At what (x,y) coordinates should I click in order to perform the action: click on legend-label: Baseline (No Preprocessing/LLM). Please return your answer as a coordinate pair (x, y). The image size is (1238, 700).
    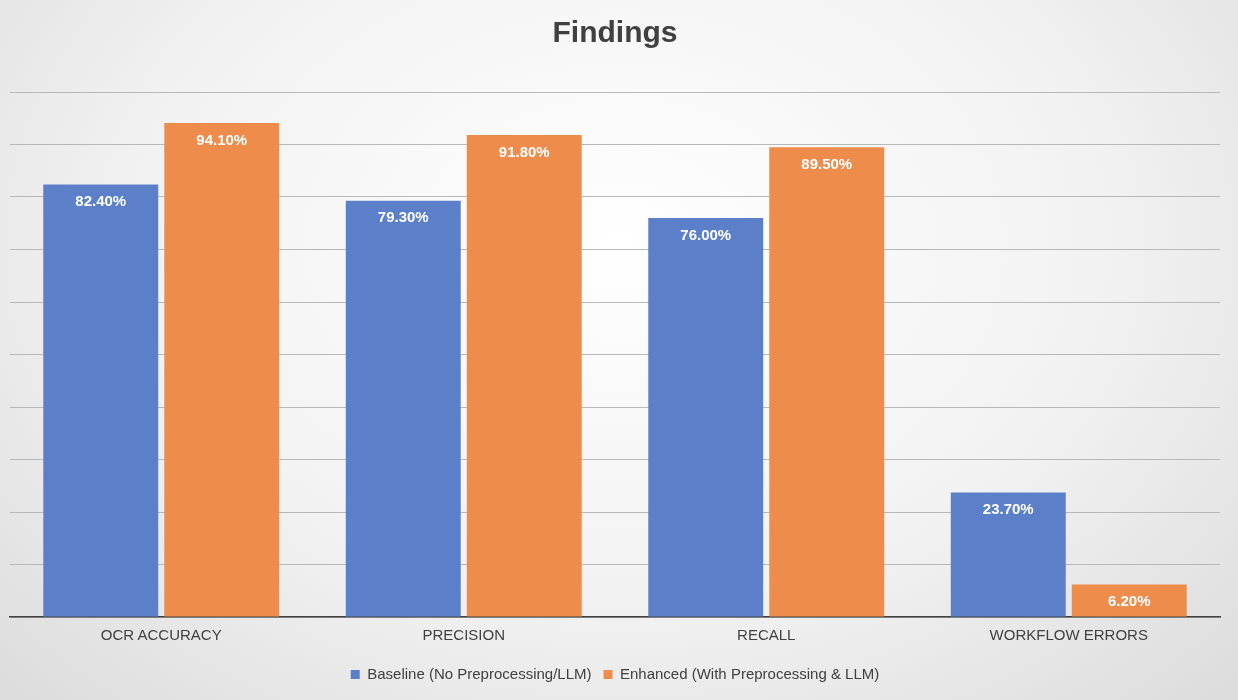
    Looking at the image, I should click on (479, 673).